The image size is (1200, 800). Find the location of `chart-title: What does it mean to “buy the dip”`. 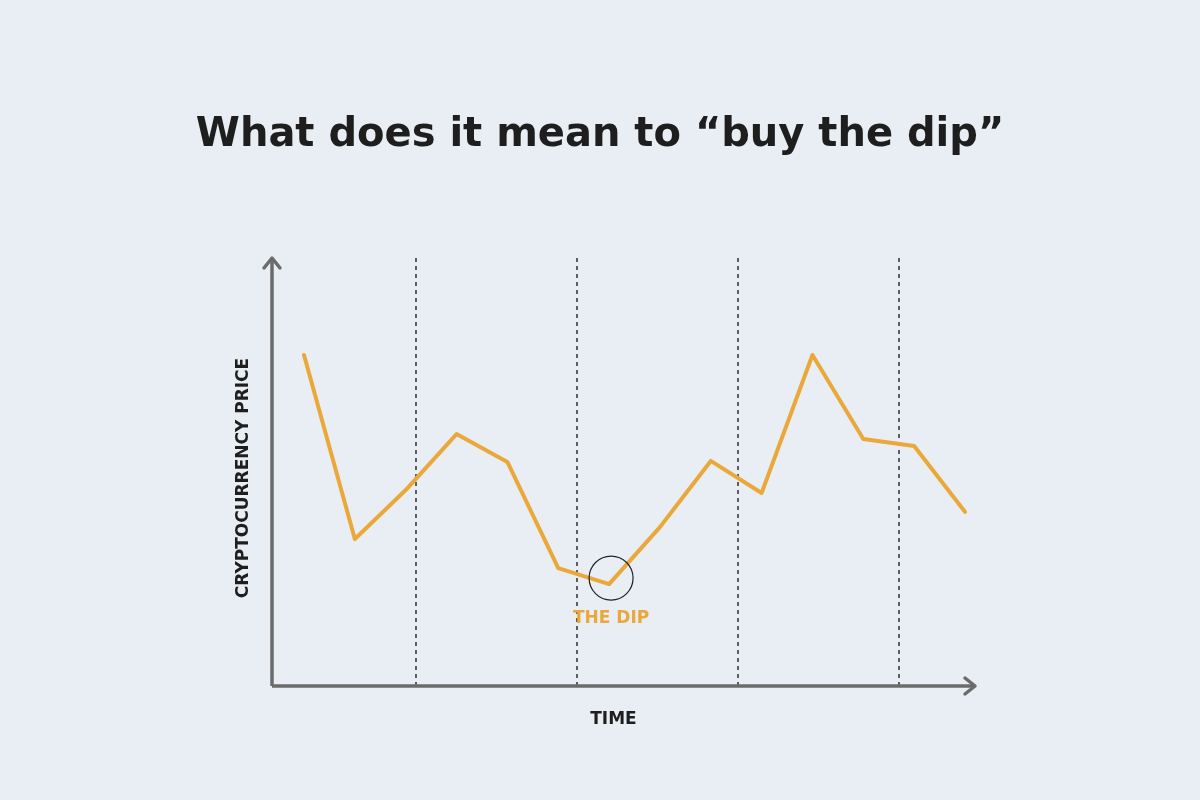

chart-title: What does it mean to “buy the dip” is located at coordinates (600, 132).